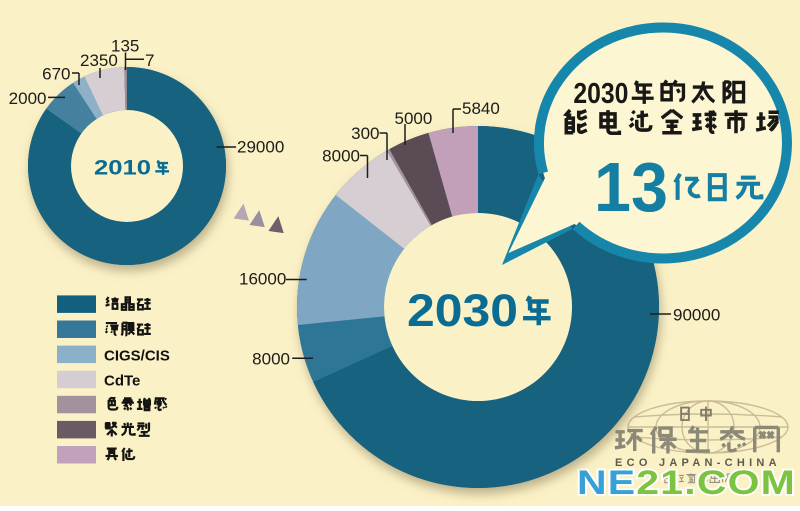 The height and width of the screenshot is (511, 800). Describe the element at coordinates (99, 60) in the screenshot. I see `svg-text: 2350` at that location.